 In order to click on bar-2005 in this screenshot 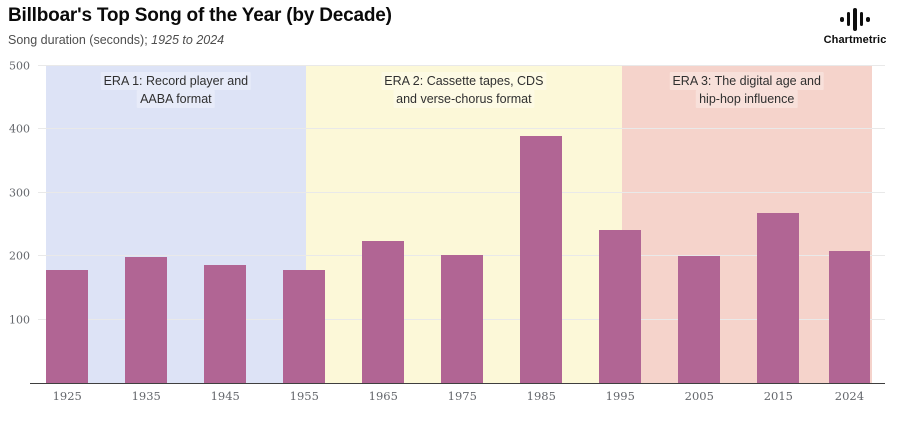, I will do `click(699, 319)`.